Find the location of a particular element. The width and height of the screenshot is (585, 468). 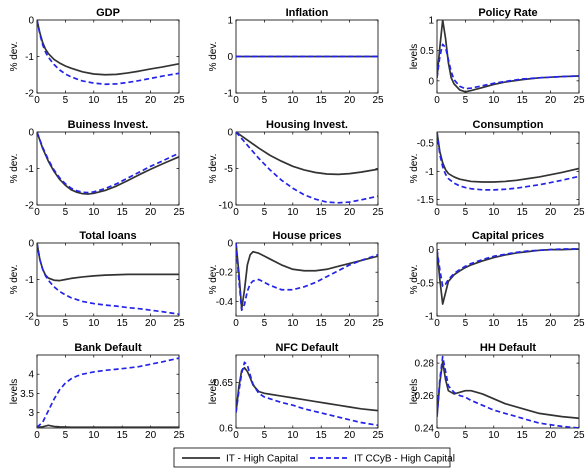

panel-title: Bank Default is located at coordinates (108, 348).